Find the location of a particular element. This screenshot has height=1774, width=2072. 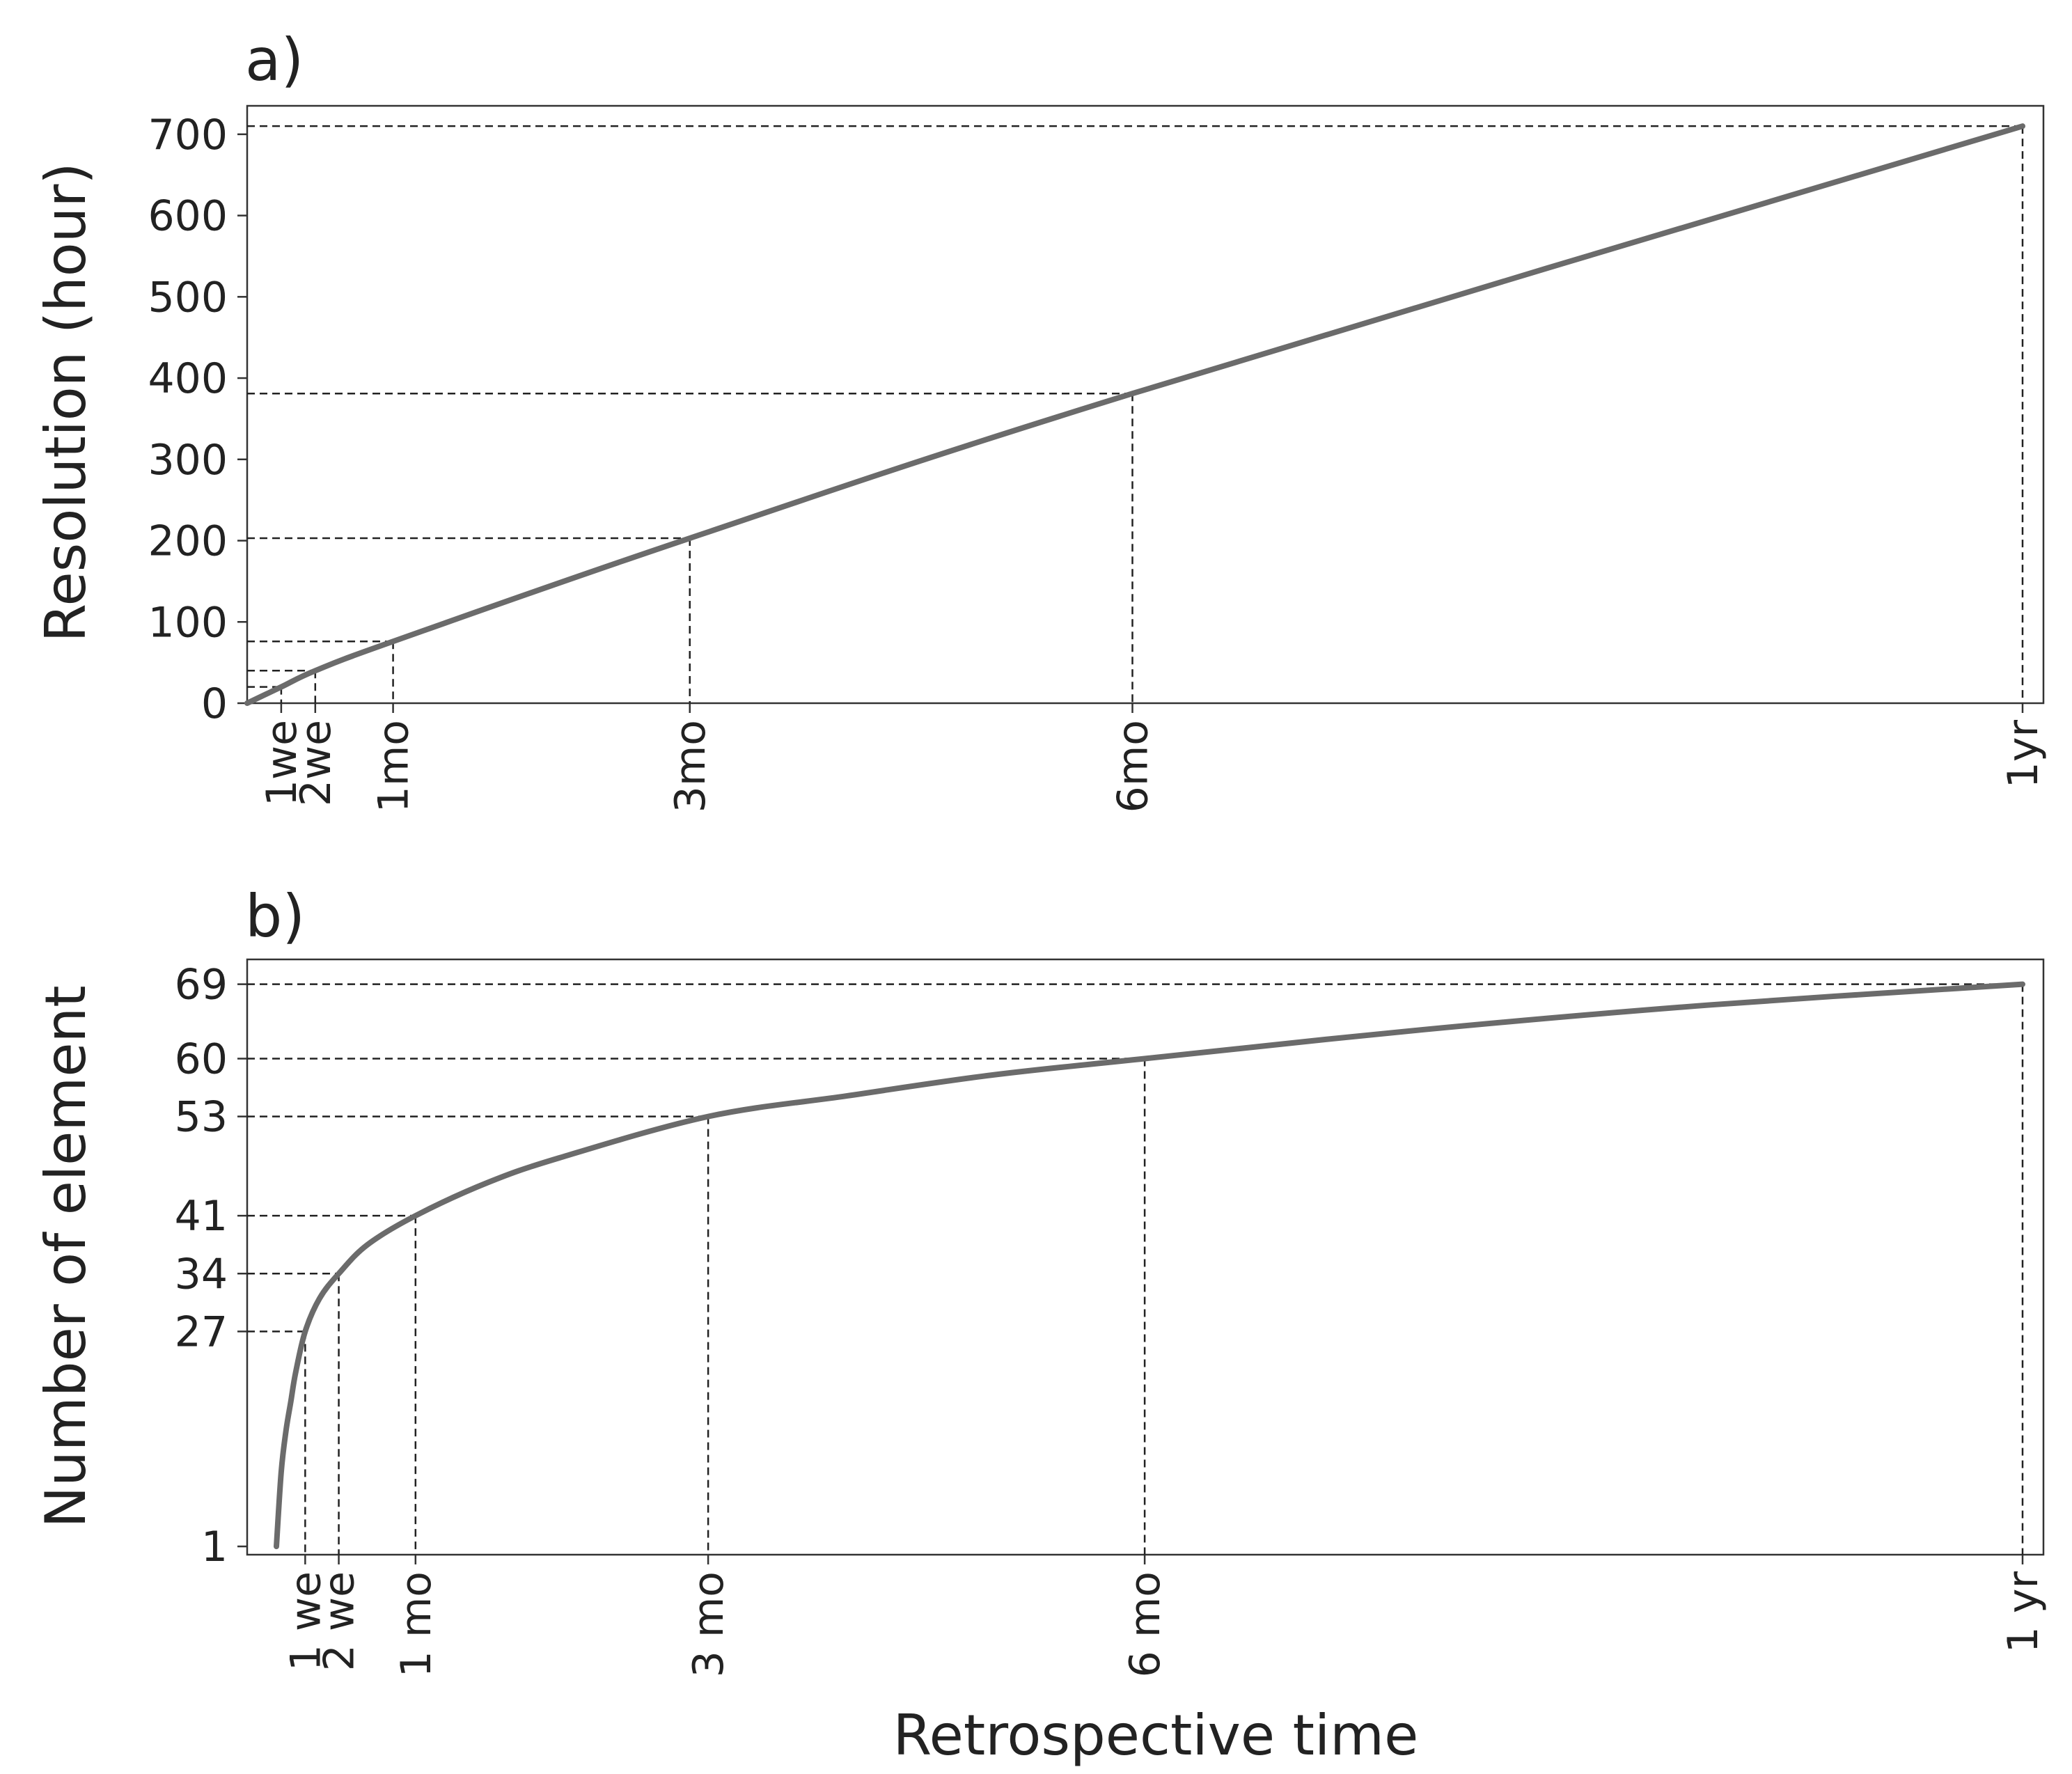

y-tick-label: 53 is located at coordinates (202, 1117).